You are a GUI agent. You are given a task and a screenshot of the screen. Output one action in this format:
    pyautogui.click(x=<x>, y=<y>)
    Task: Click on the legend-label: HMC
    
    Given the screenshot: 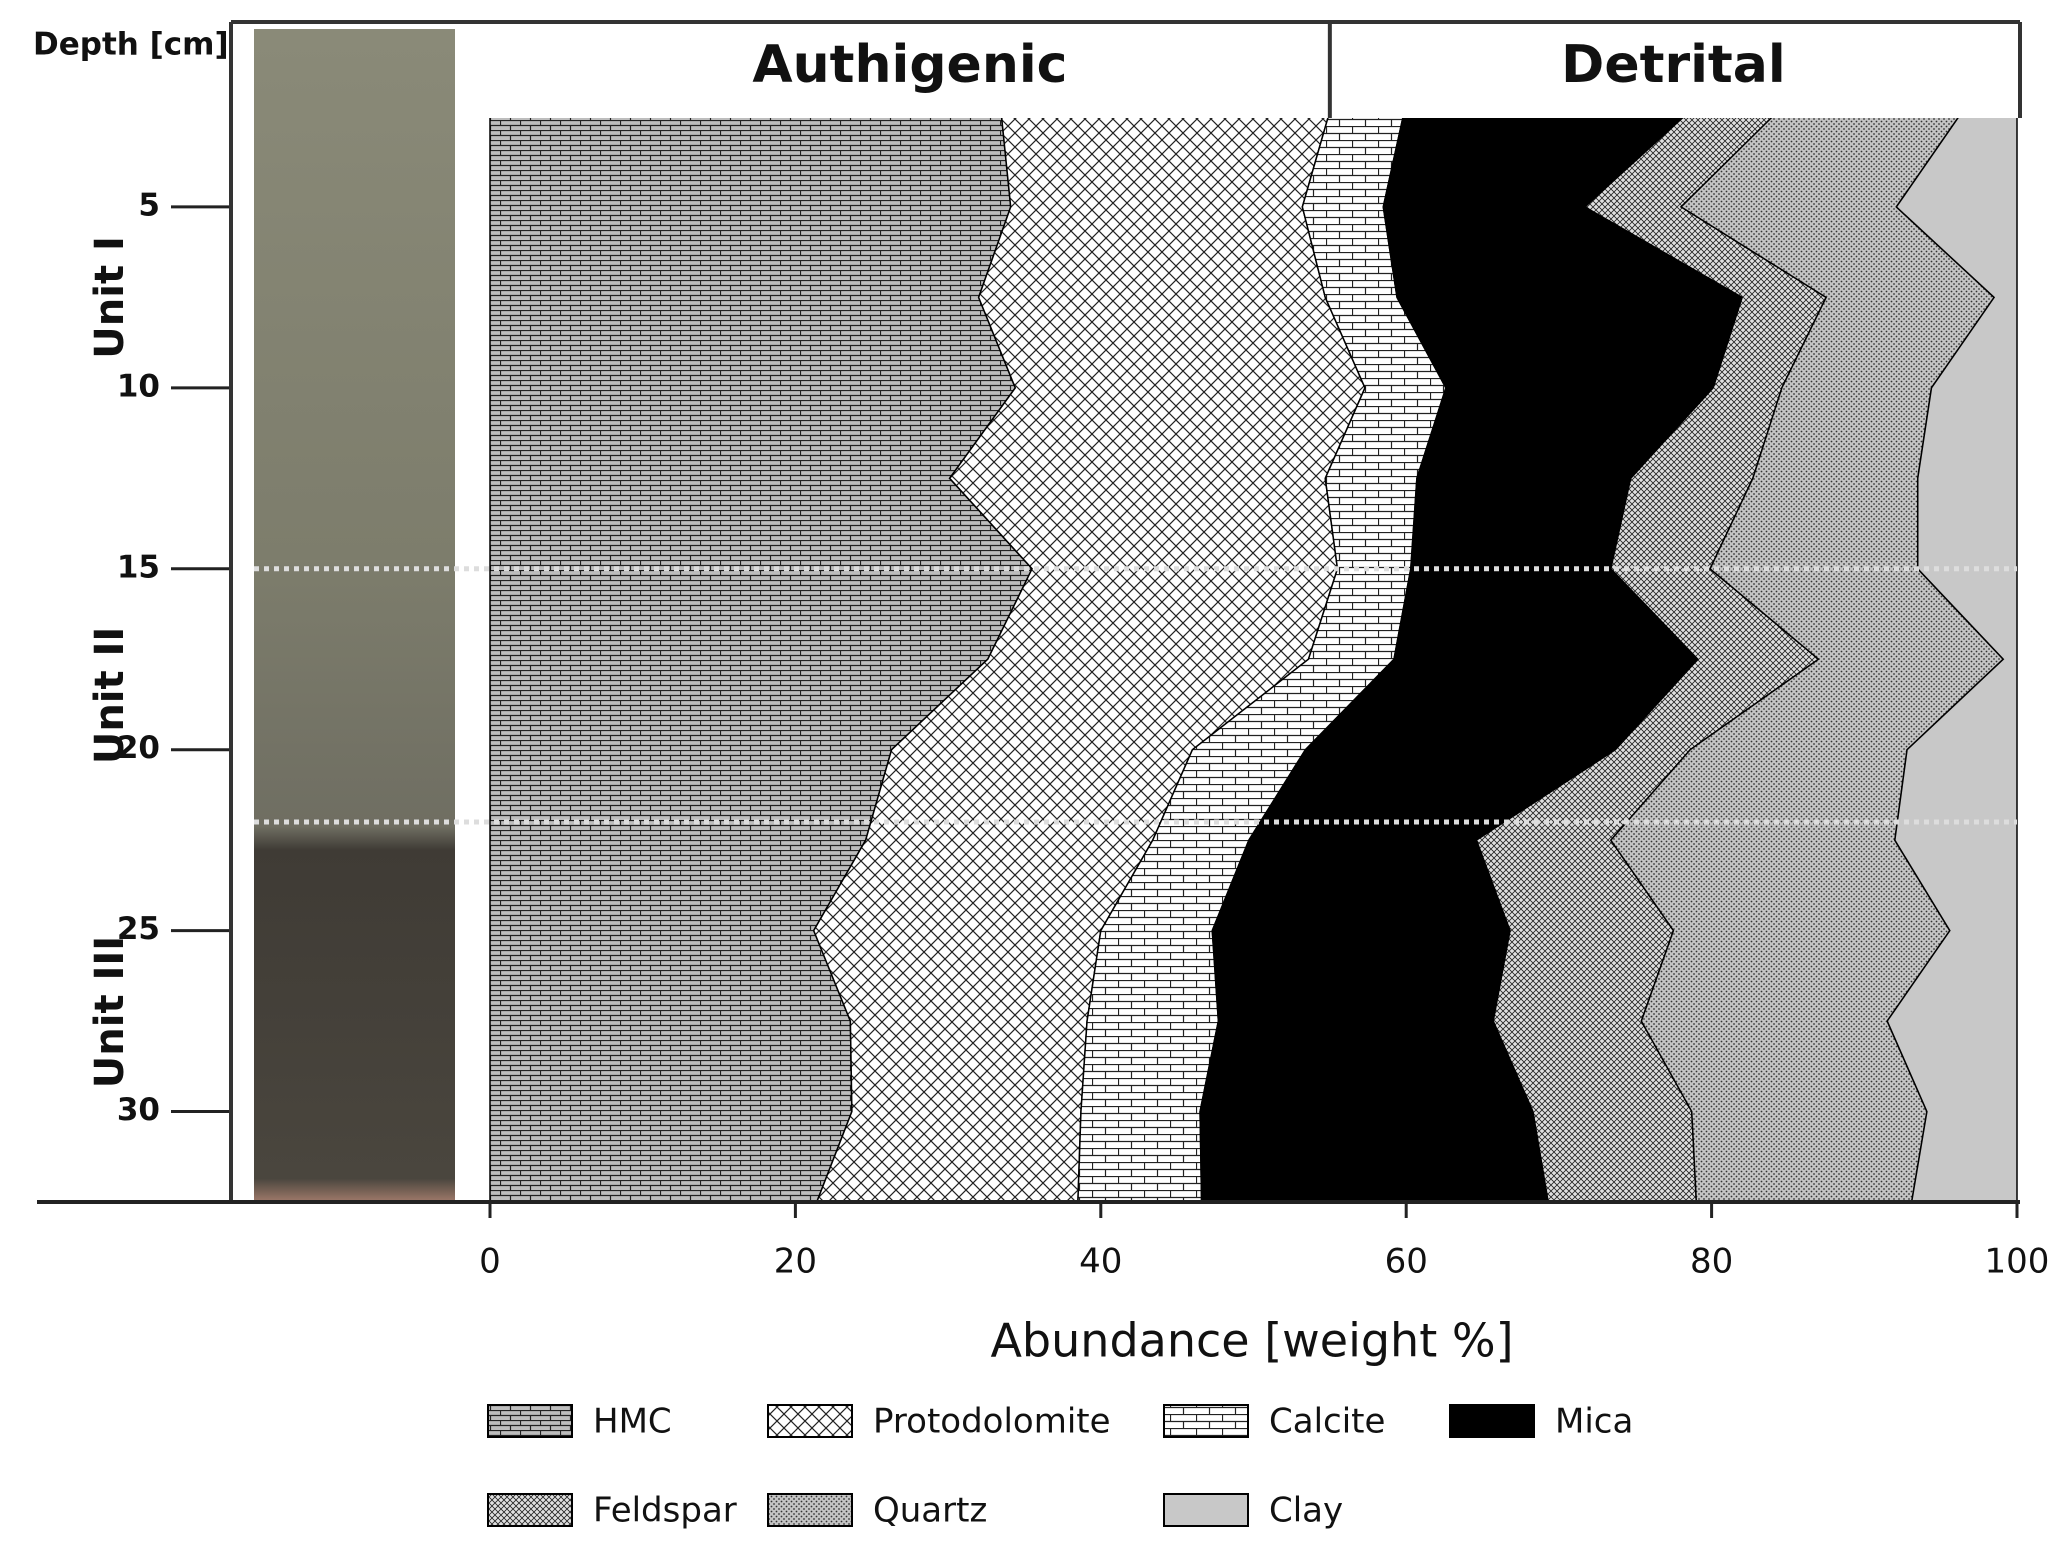 What is the action you would take?
    pyautogui.click(x=632, y=1422)
    